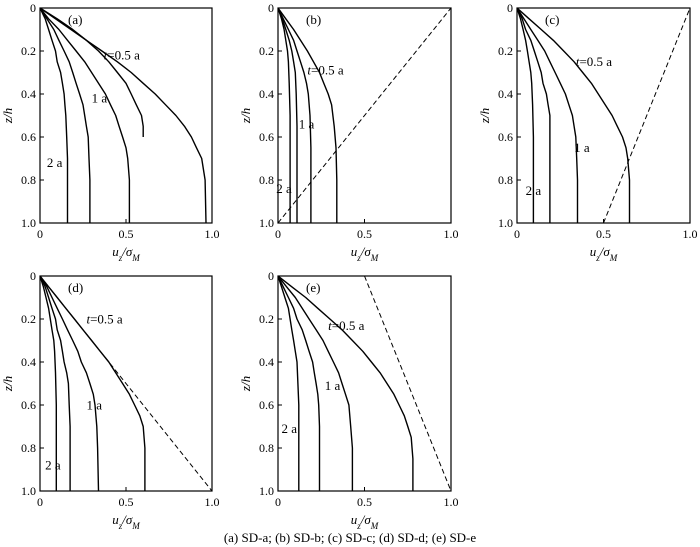 This screenshot has height=547, width=700. I want to click on panel-label: (e), so click(313, 287).